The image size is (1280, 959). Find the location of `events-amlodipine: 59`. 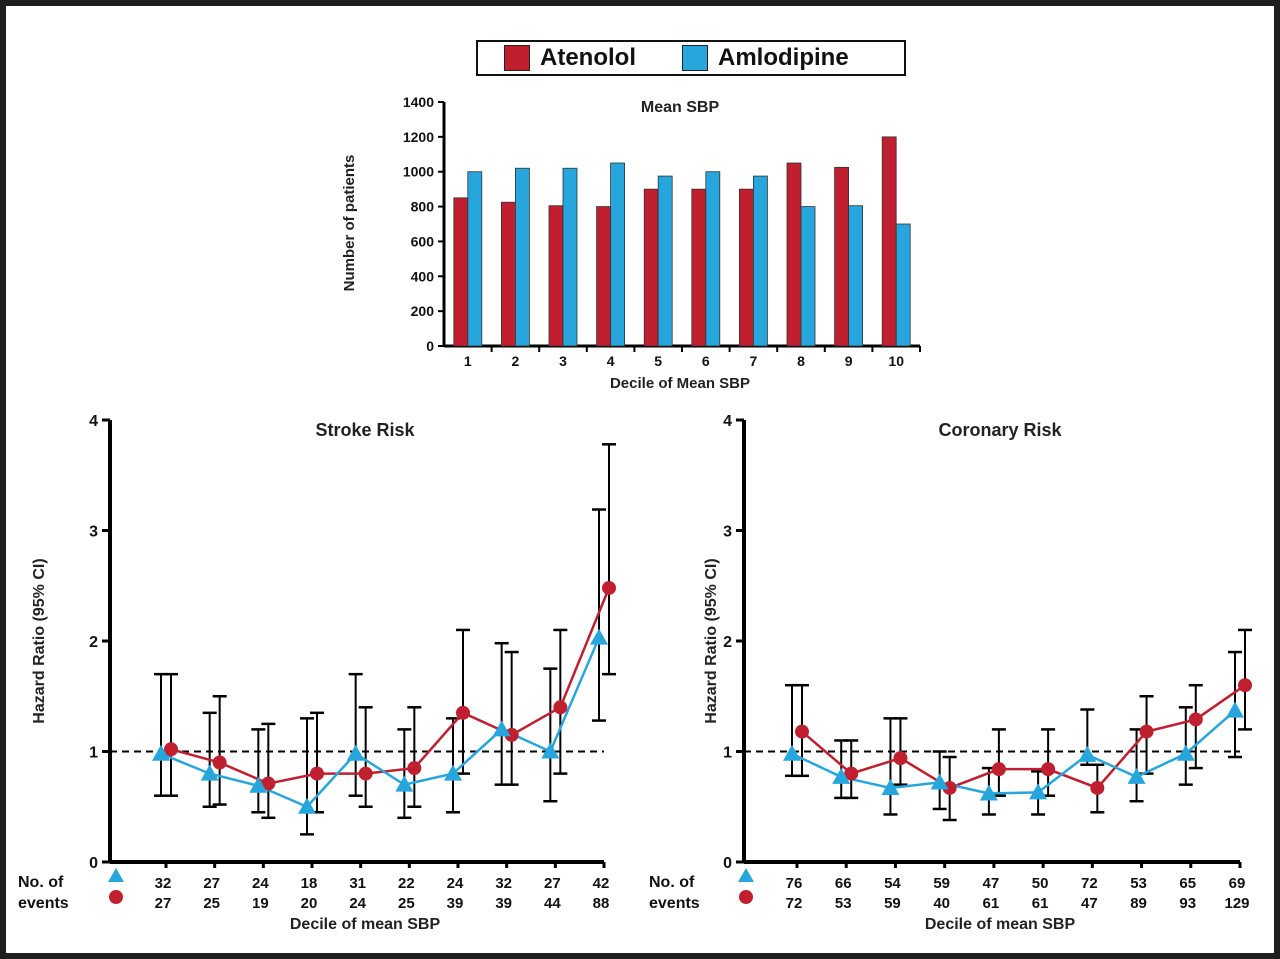

events-amlodipine: 59 is located at coordinates (941, 883).